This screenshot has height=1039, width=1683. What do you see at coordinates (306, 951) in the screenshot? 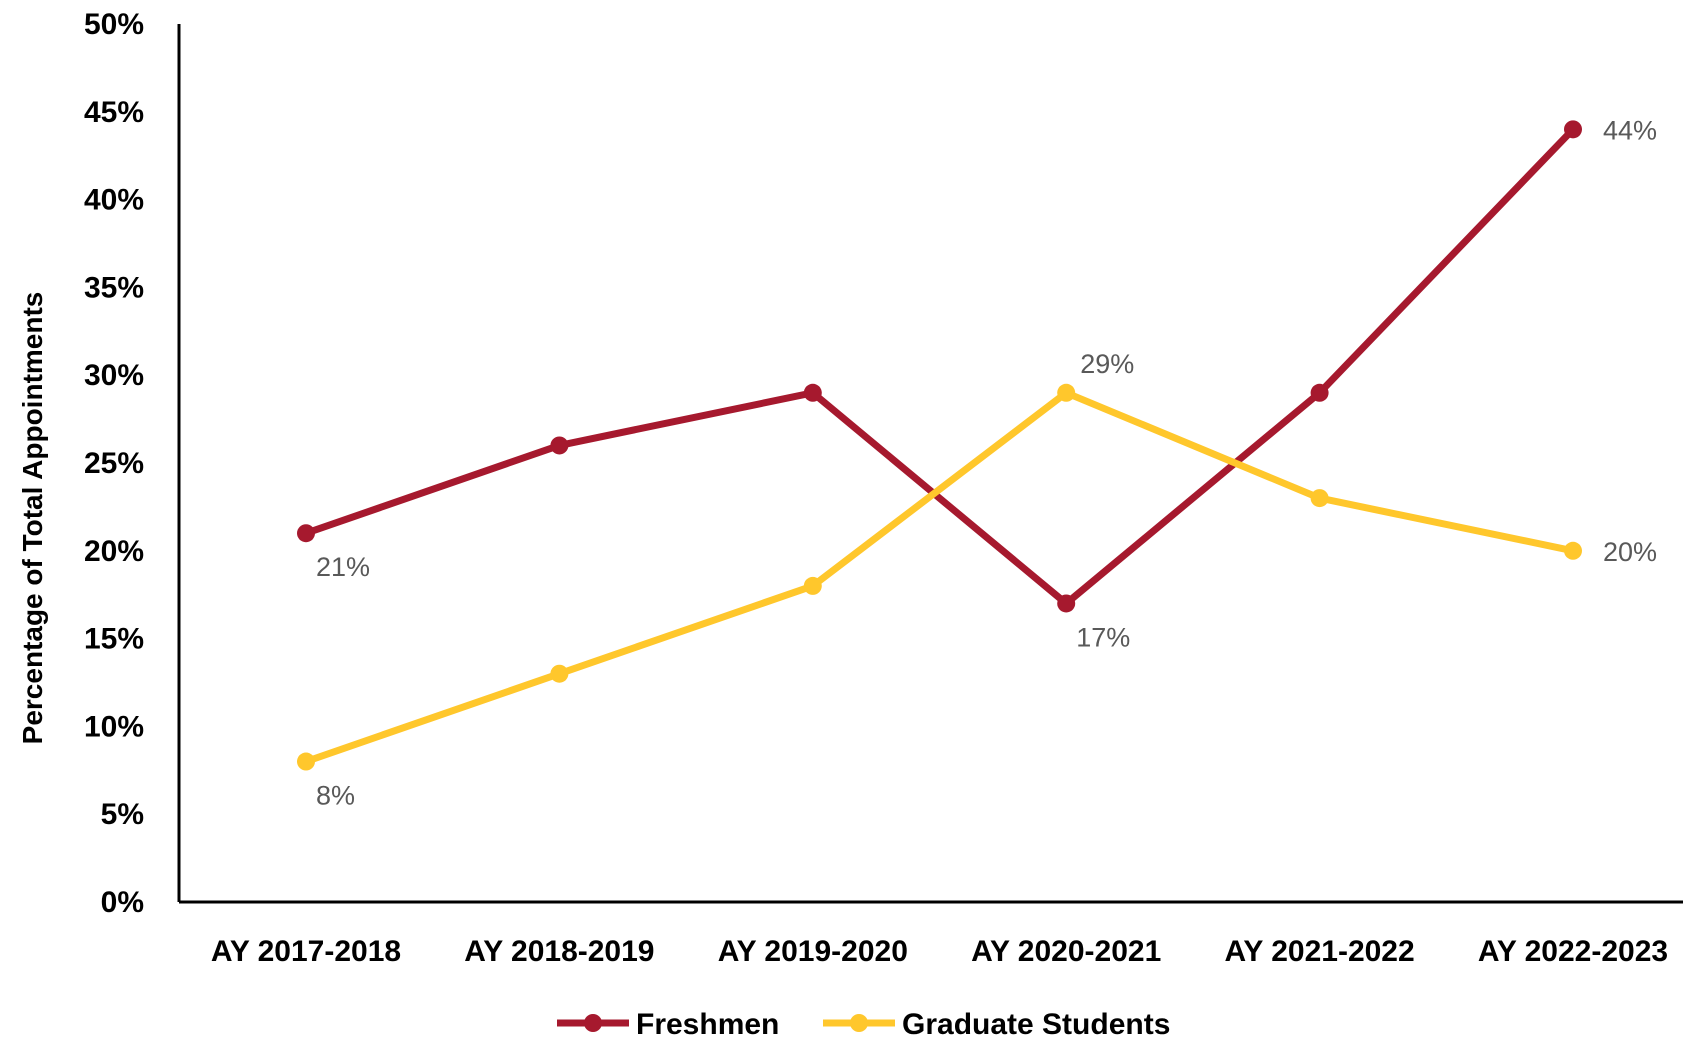
I see `x-tick-label: AY 2017-2018` at bounding box center [306, 951].